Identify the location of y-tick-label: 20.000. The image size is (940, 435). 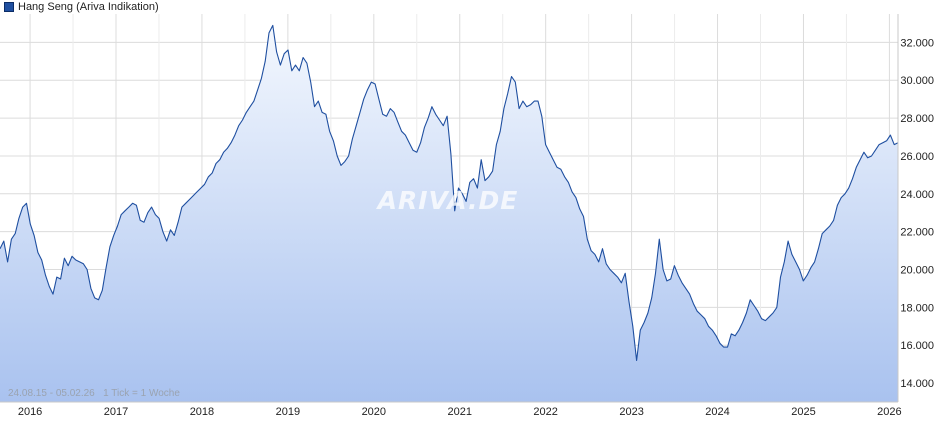
(917, 271).